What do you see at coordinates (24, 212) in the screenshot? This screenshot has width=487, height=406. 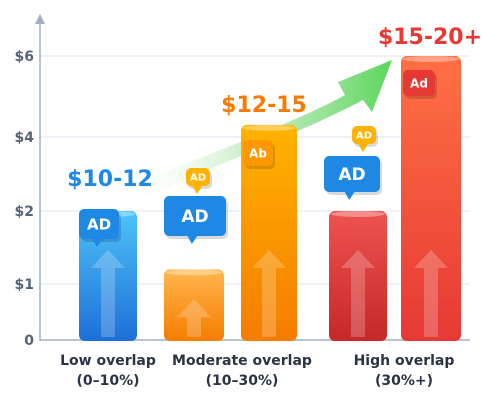 I see `y-tick-label: $2` at bounding box center [24, 212].